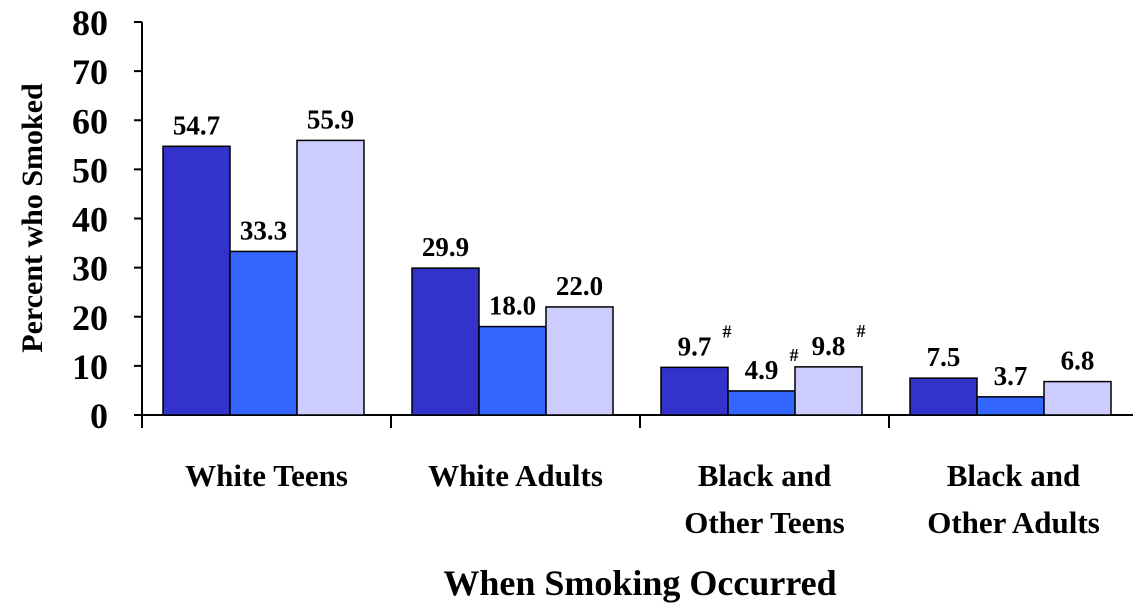 This screenshot has height=612, width=1133. What do you see at coordinates (266, 475) in the screenshot?
I see `x-category-label: White Teens` at bounding box center [266, 475].